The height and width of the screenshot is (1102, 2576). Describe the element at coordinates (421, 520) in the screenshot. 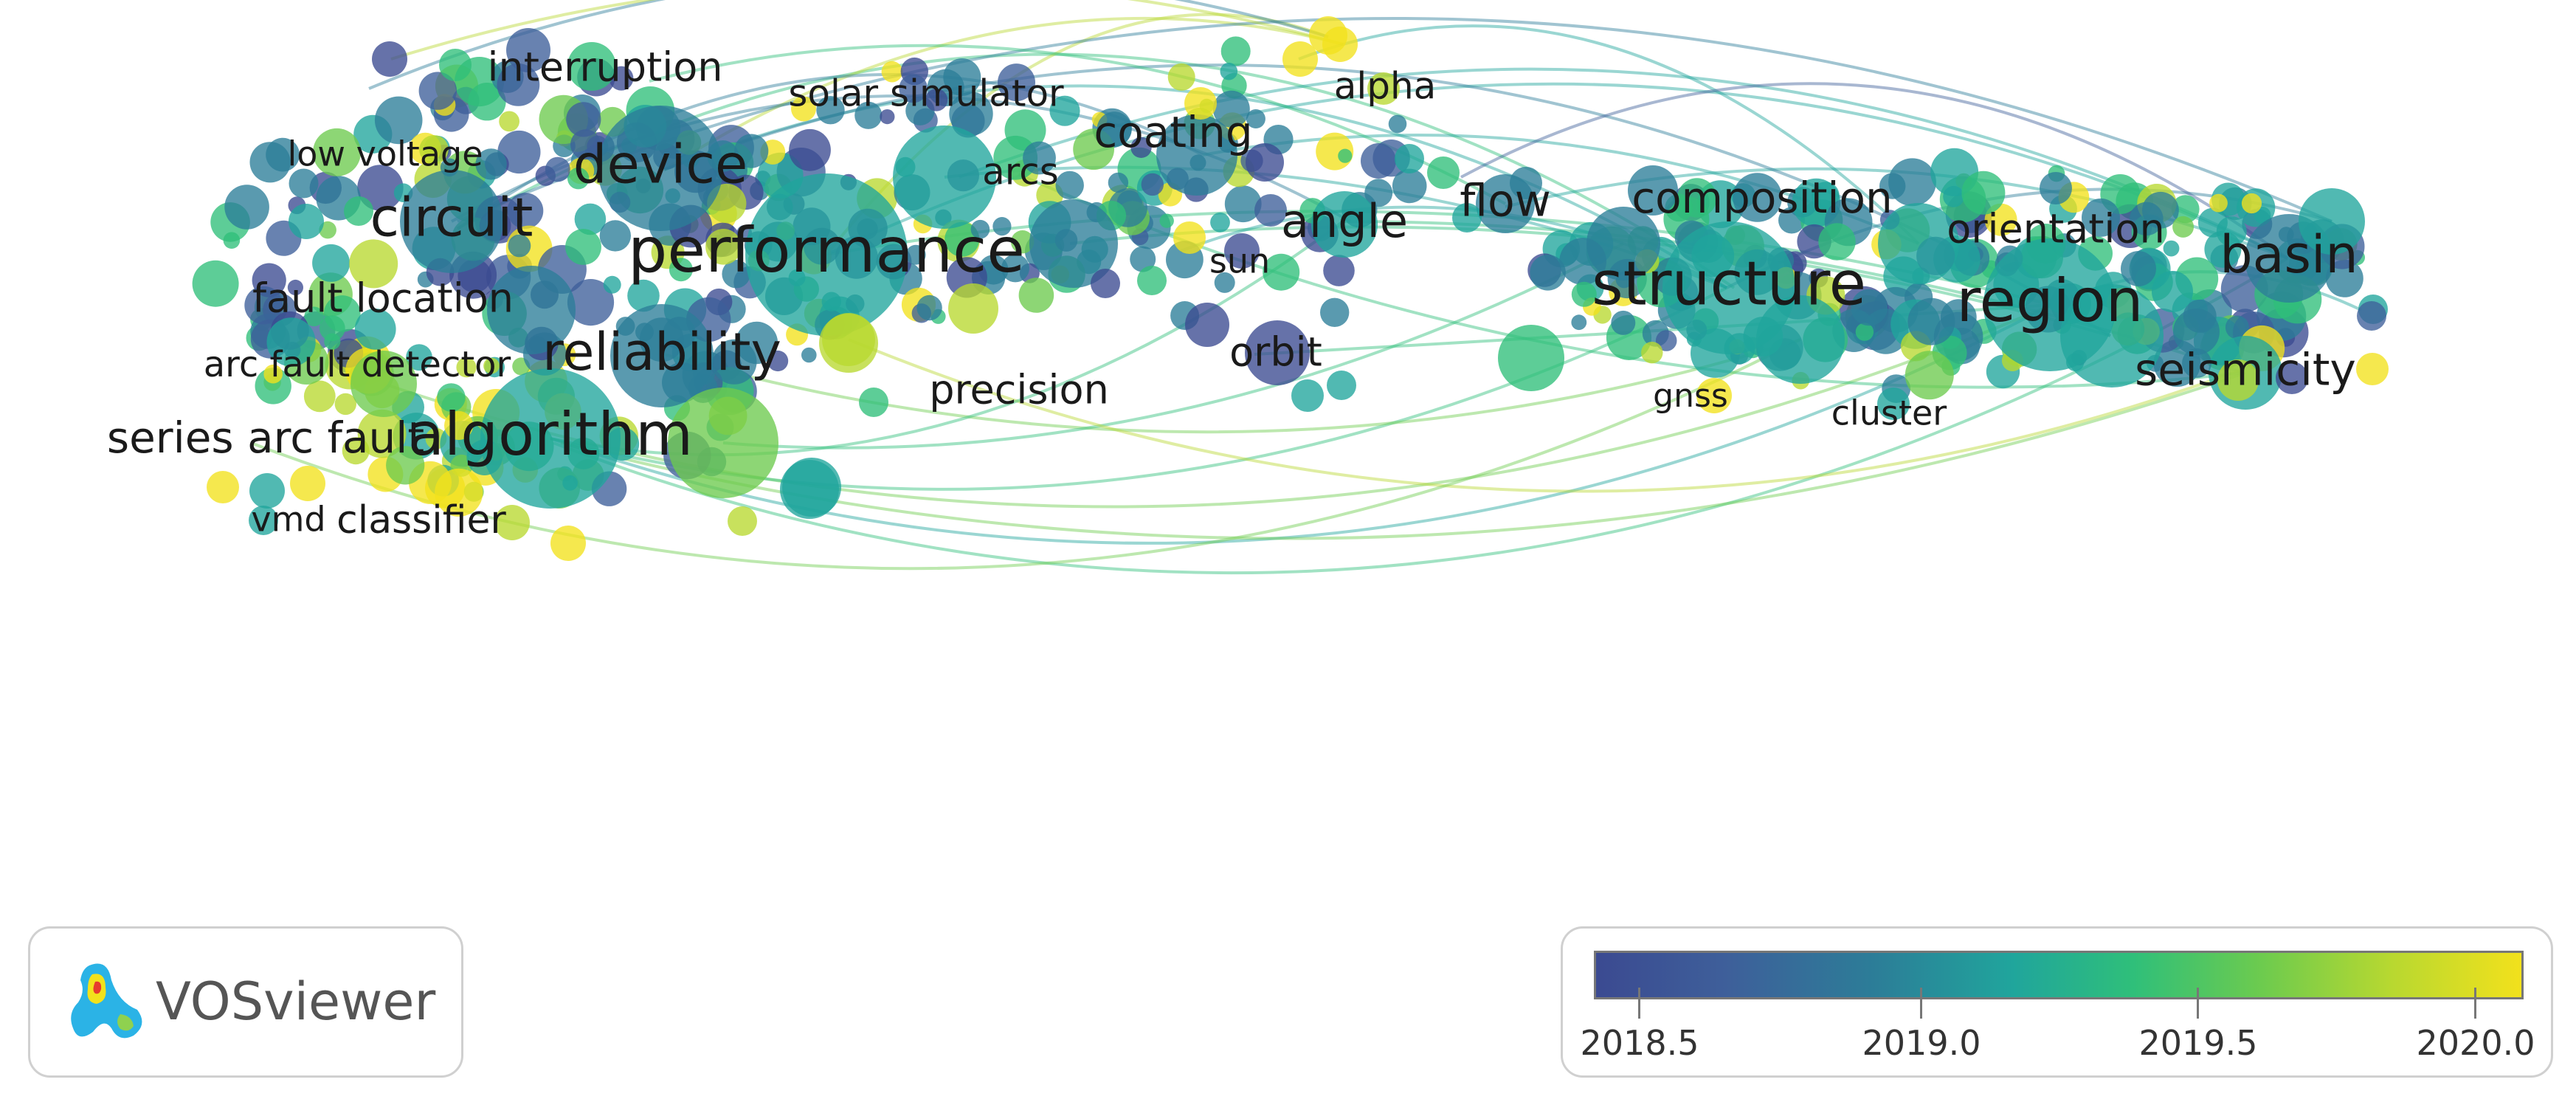

I see `keyword-label-classifier: classifier` at that location.